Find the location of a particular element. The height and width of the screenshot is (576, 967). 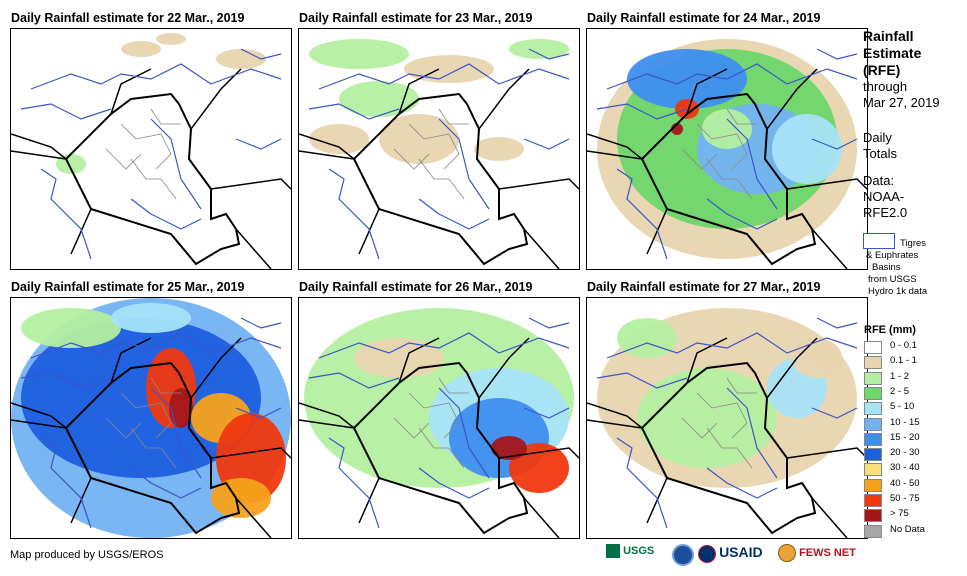

legend-label: 40 - 50 is located at coordinates (905, 483).